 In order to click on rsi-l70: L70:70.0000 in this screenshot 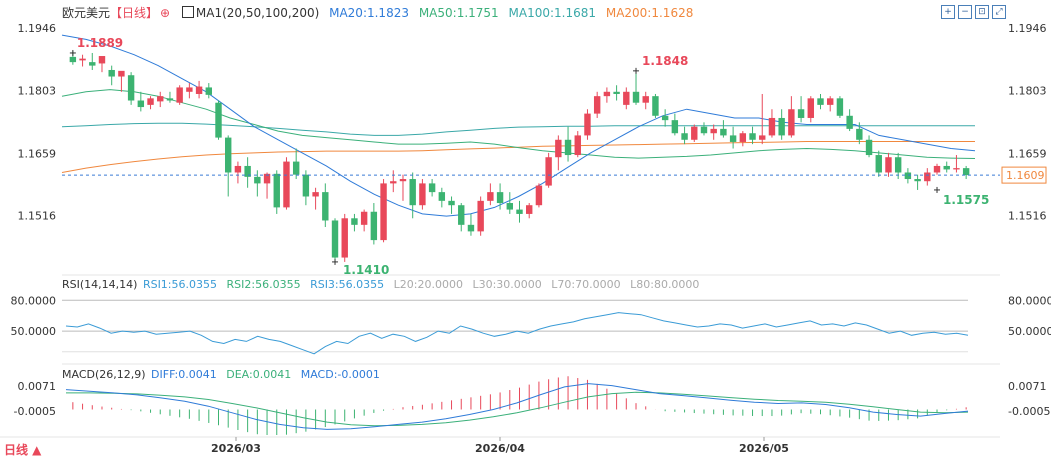, I will do `click(586, 284)`.